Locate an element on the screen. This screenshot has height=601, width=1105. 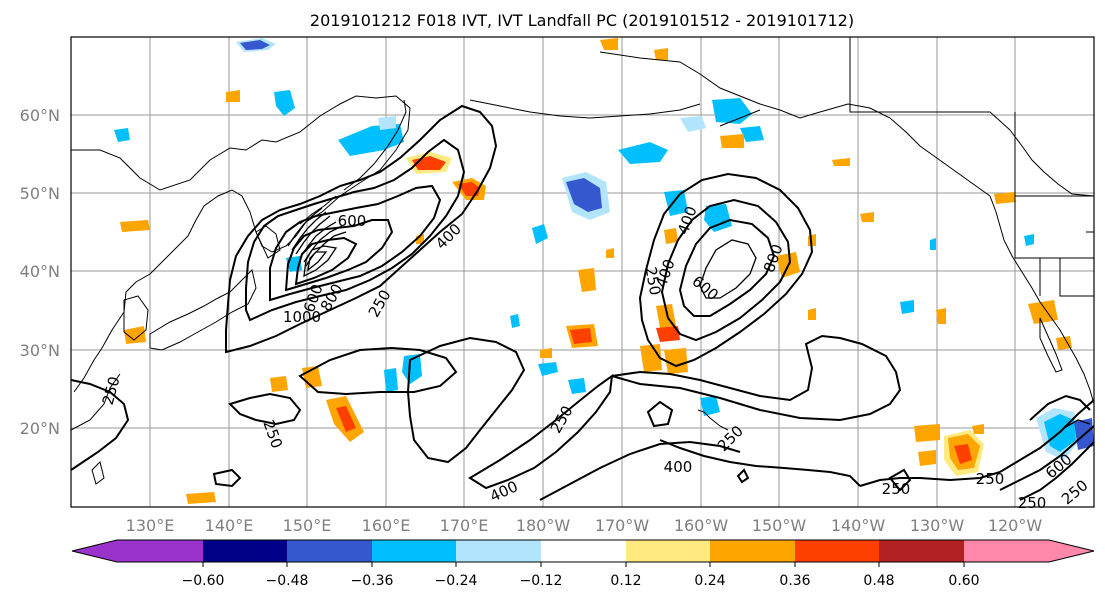
latitude-labels: 60°N 50°N 40°N 30°N 20°N is located at coordinates (40, 272).